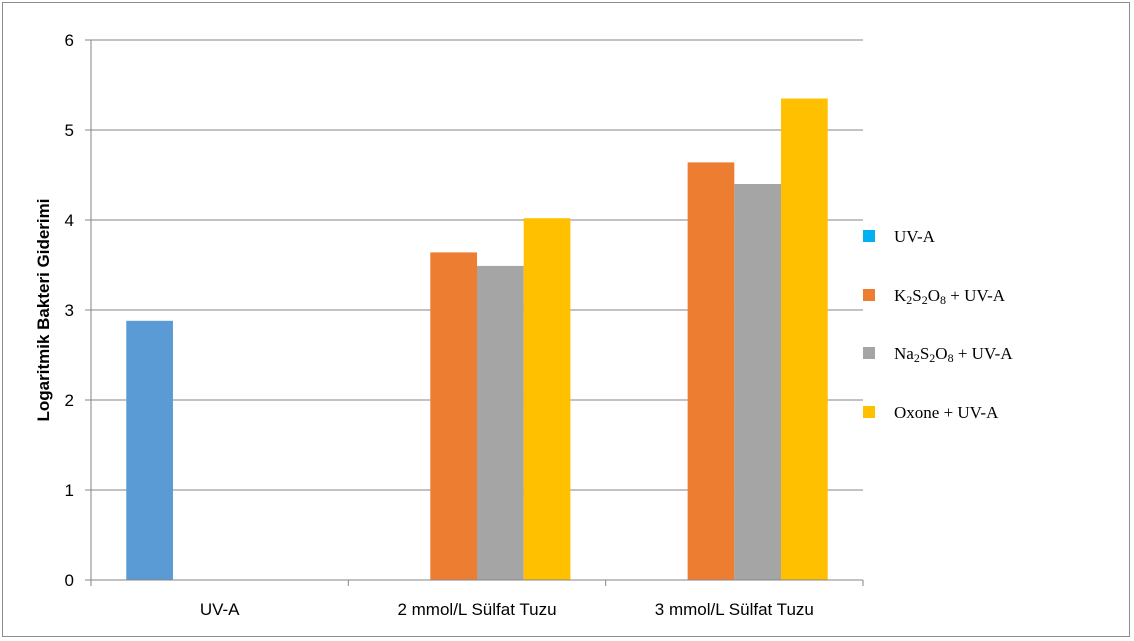 This screenshot has width=1134, height=641. Describe the element at coordinates (915, 236) in the screenshot. I see `legend-label: UV-A` at that location.